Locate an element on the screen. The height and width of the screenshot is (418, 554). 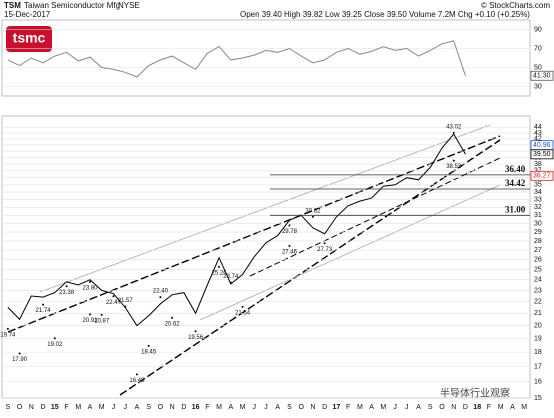
logo-box is located at coordinates (29, 39).